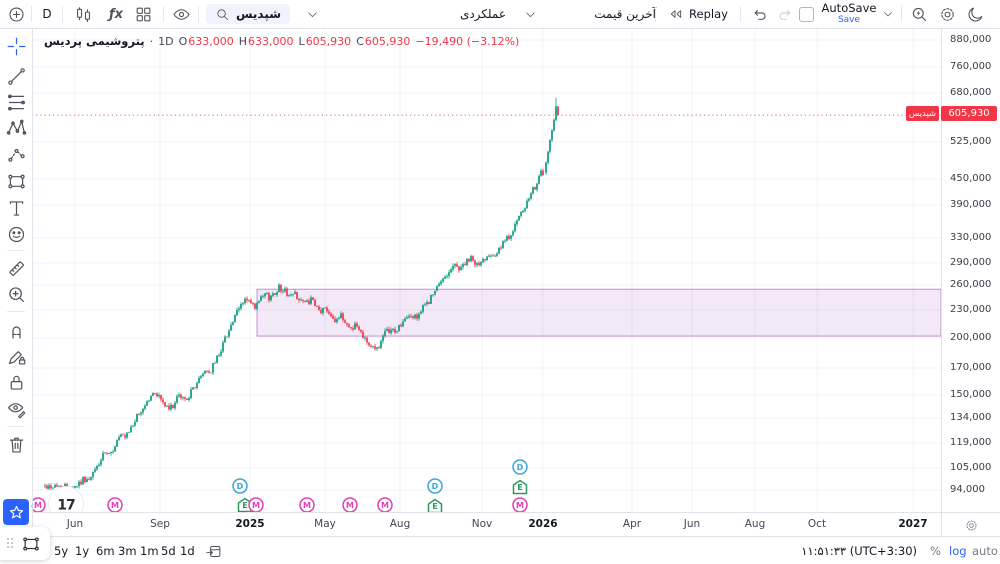  Describe the element at coordinates (971, 204) in the screenshot. I see `price-tick-label: 390,000` at that location.